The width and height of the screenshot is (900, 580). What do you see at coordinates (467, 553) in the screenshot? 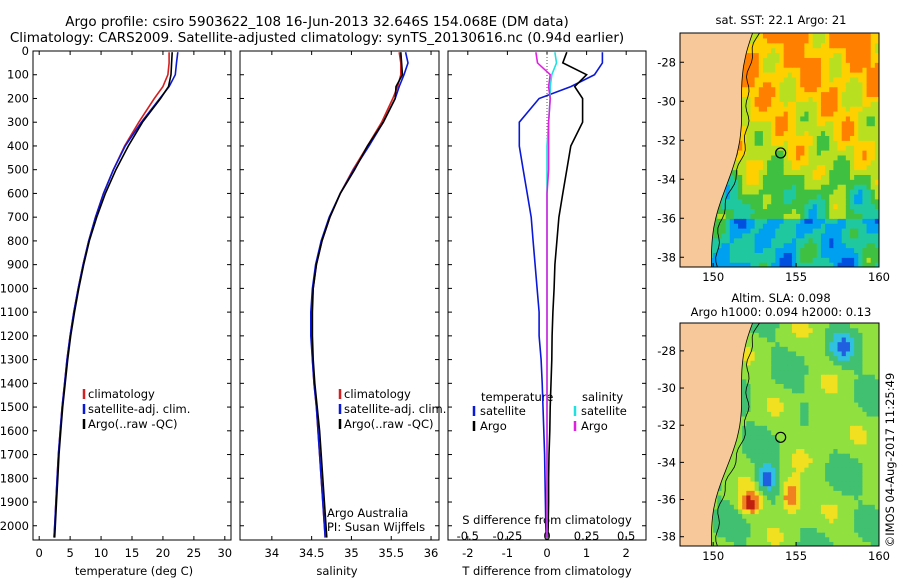
I see `x-tick-label: -2` at bounding box center [467, 553].